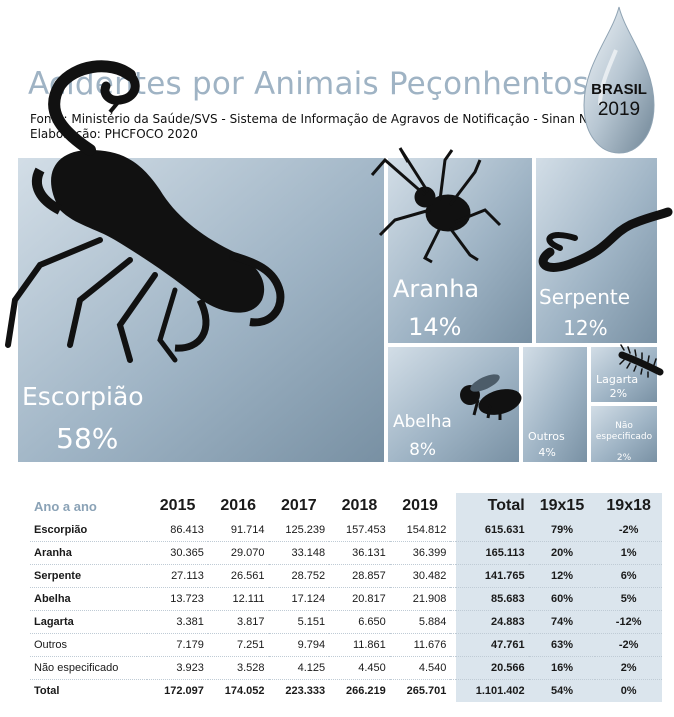 The height and width of the screenshot is (717, 674). I want to click on tm-nao-especificado-label-part: especificado, so click(624, 437).